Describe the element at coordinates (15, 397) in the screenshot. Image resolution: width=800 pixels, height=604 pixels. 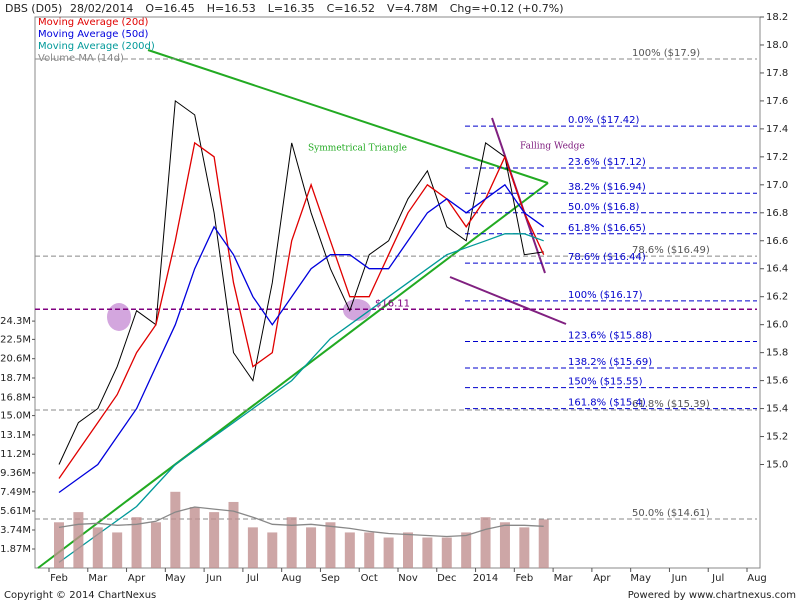
I see `y2-tick-label: 16.8M` at that location.